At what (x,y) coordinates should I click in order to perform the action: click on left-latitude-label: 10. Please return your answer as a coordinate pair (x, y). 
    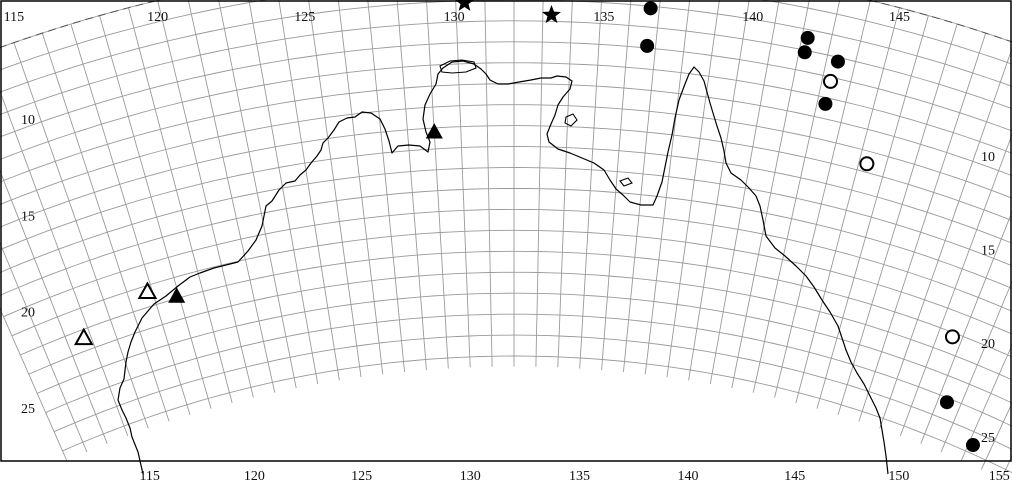
    Looking at the image, I should click on (28, 120).